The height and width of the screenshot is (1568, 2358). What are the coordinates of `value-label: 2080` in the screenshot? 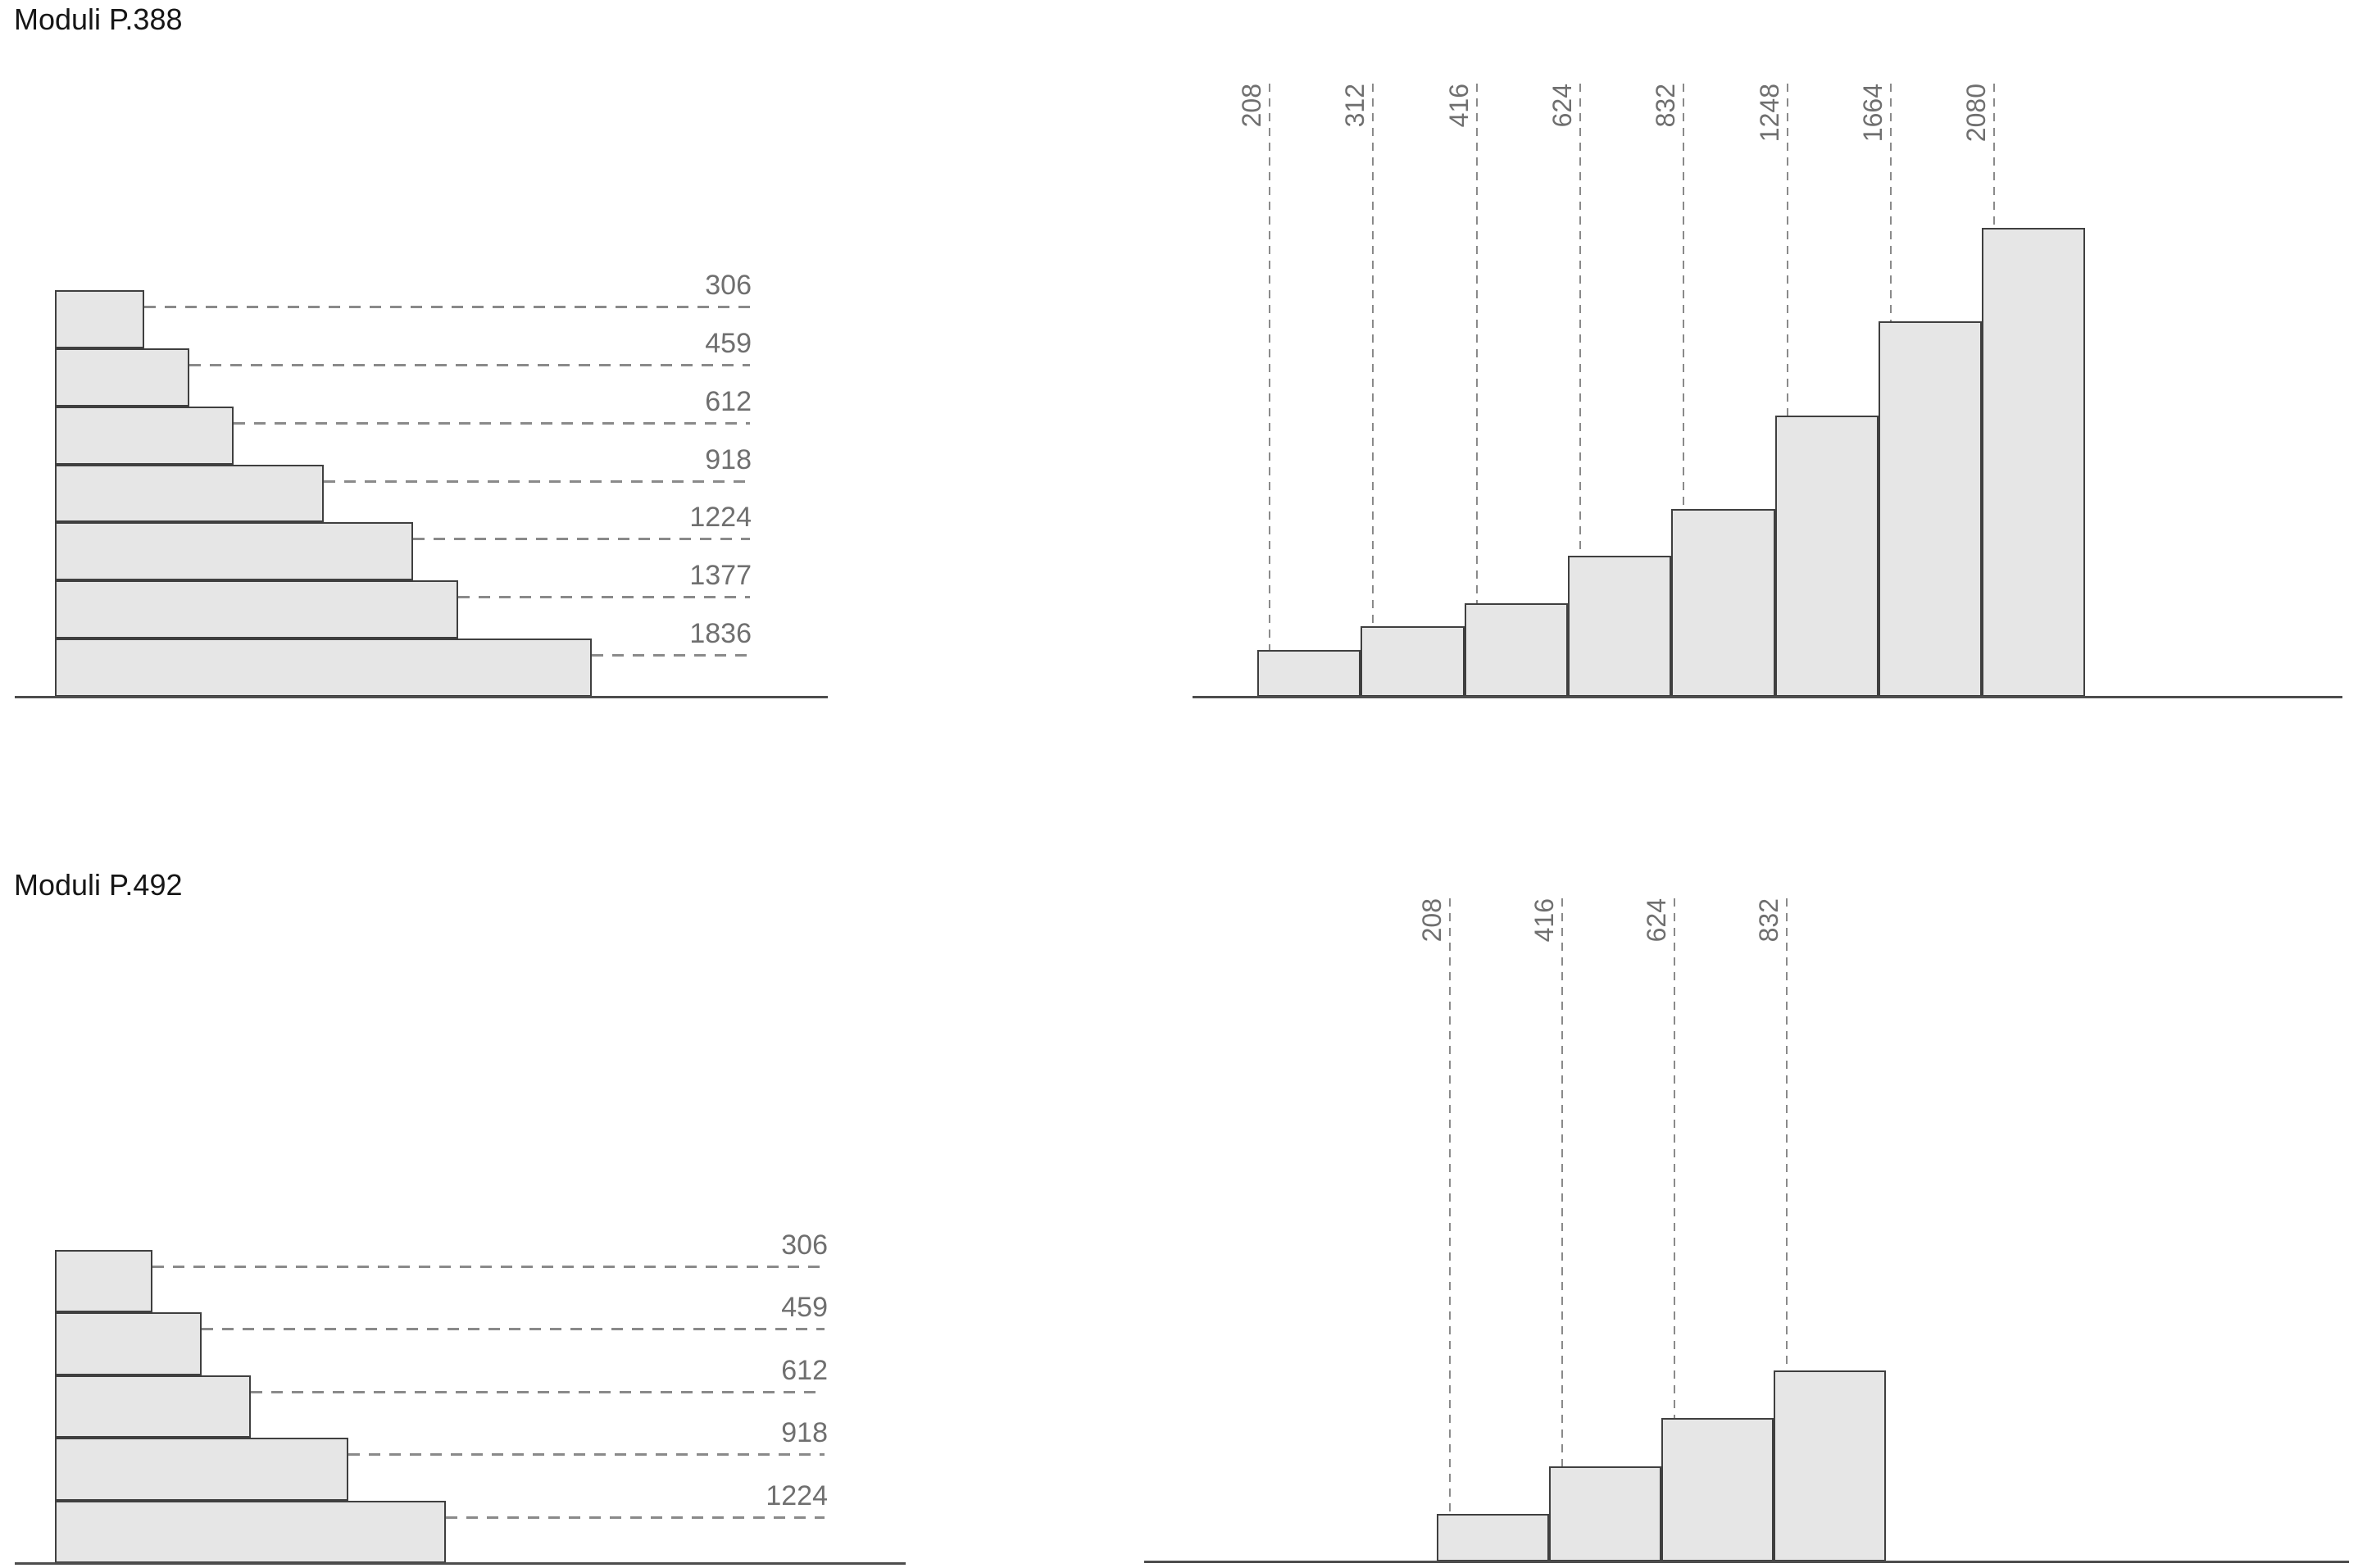 It's located at (1976, 113).